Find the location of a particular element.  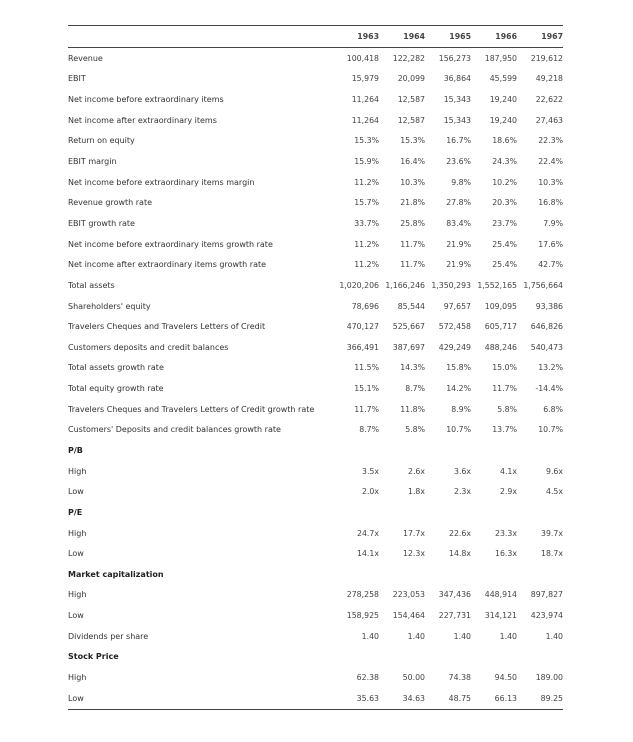

cell-1966: 20.3% is located at coordinates (504, 203).